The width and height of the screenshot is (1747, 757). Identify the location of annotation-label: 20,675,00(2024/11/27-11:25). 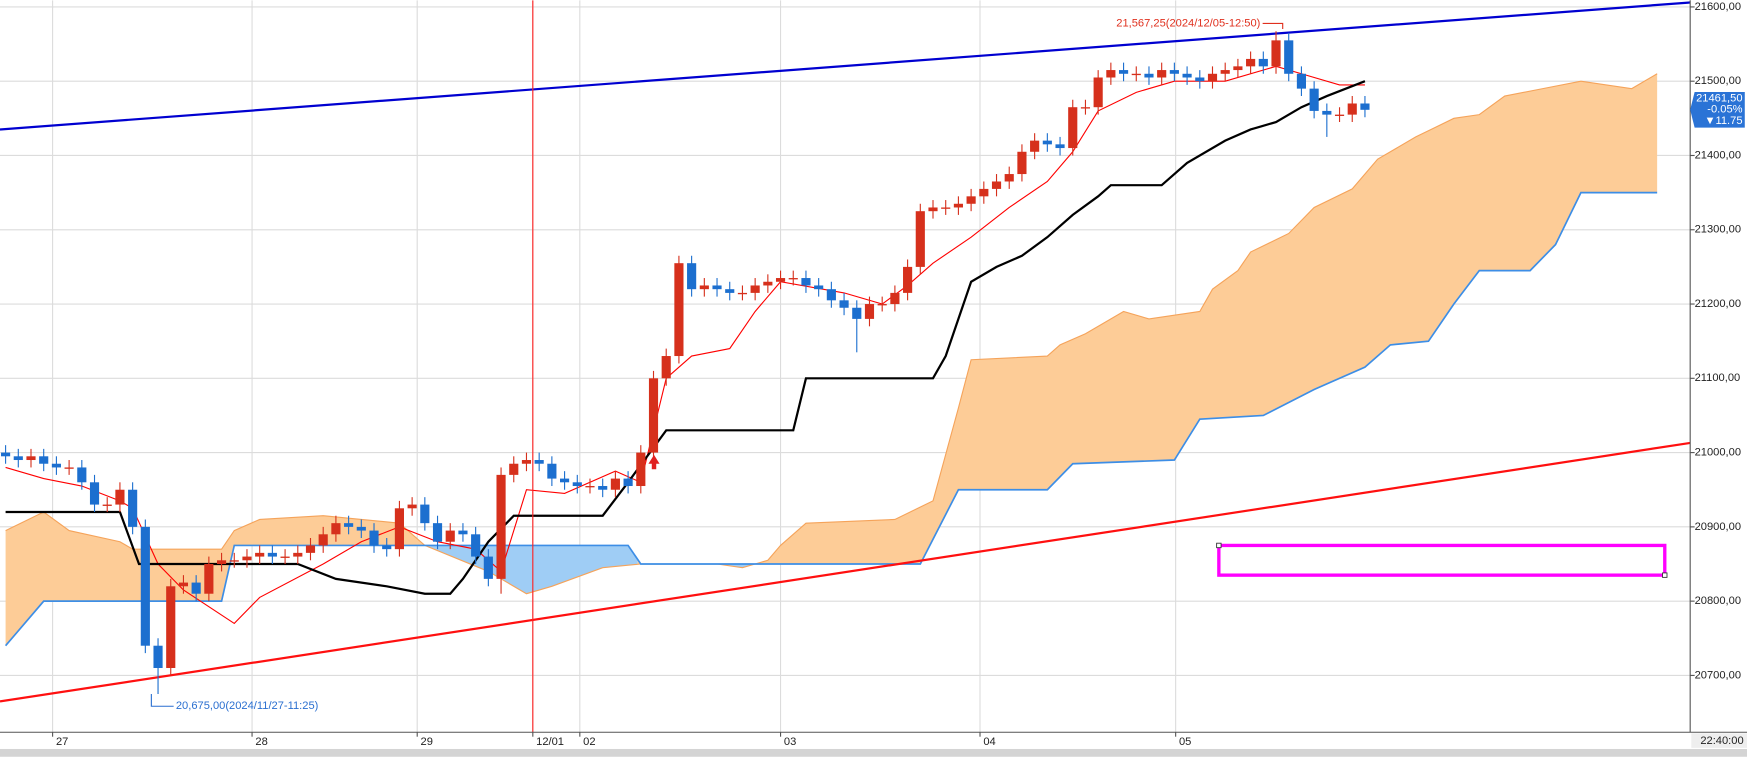
(247, 706).